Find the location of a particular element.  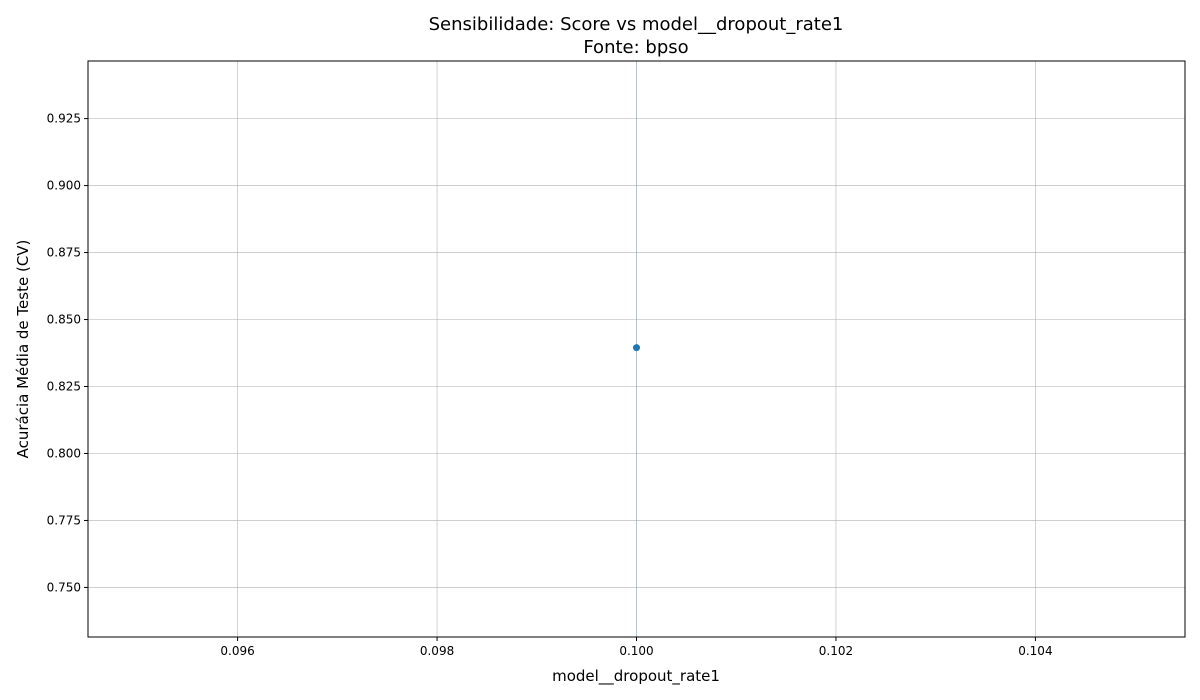

x-tick-label: 0.096 is located at coordinates (237, 651).